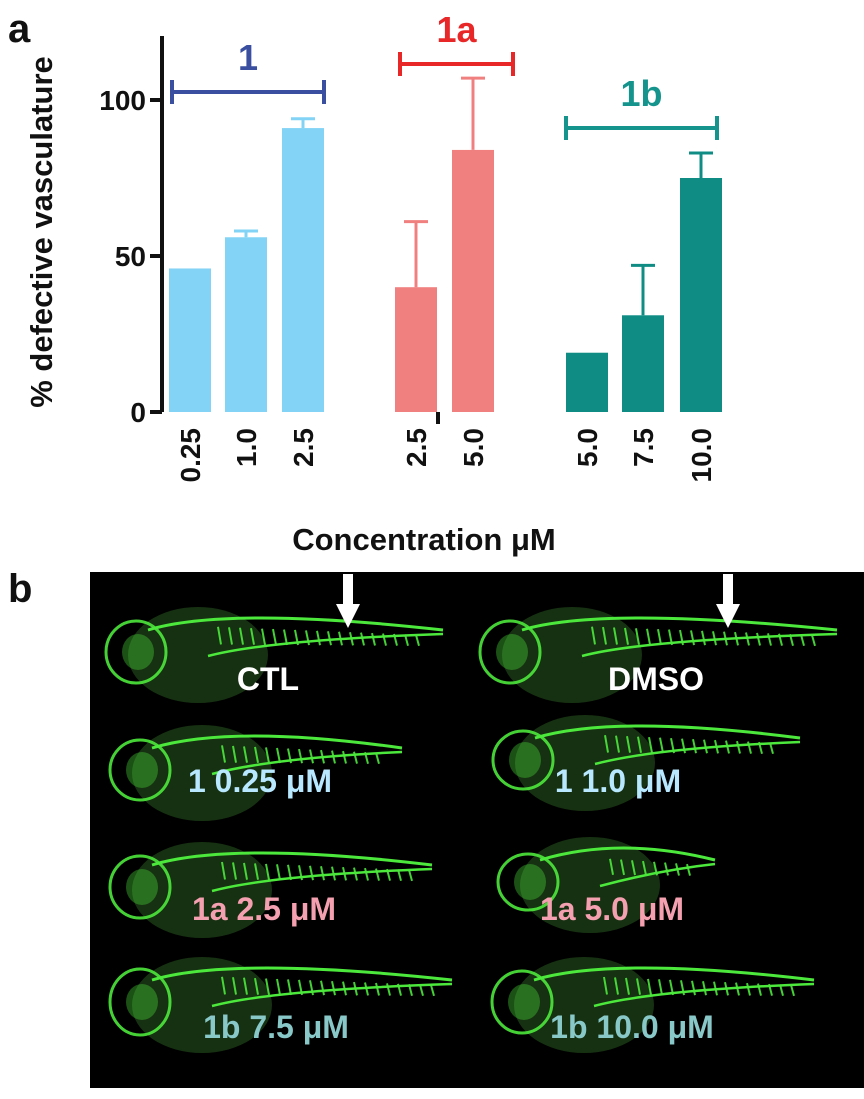  I want to click on x-tick-label: 5.0, so click(473, 447).